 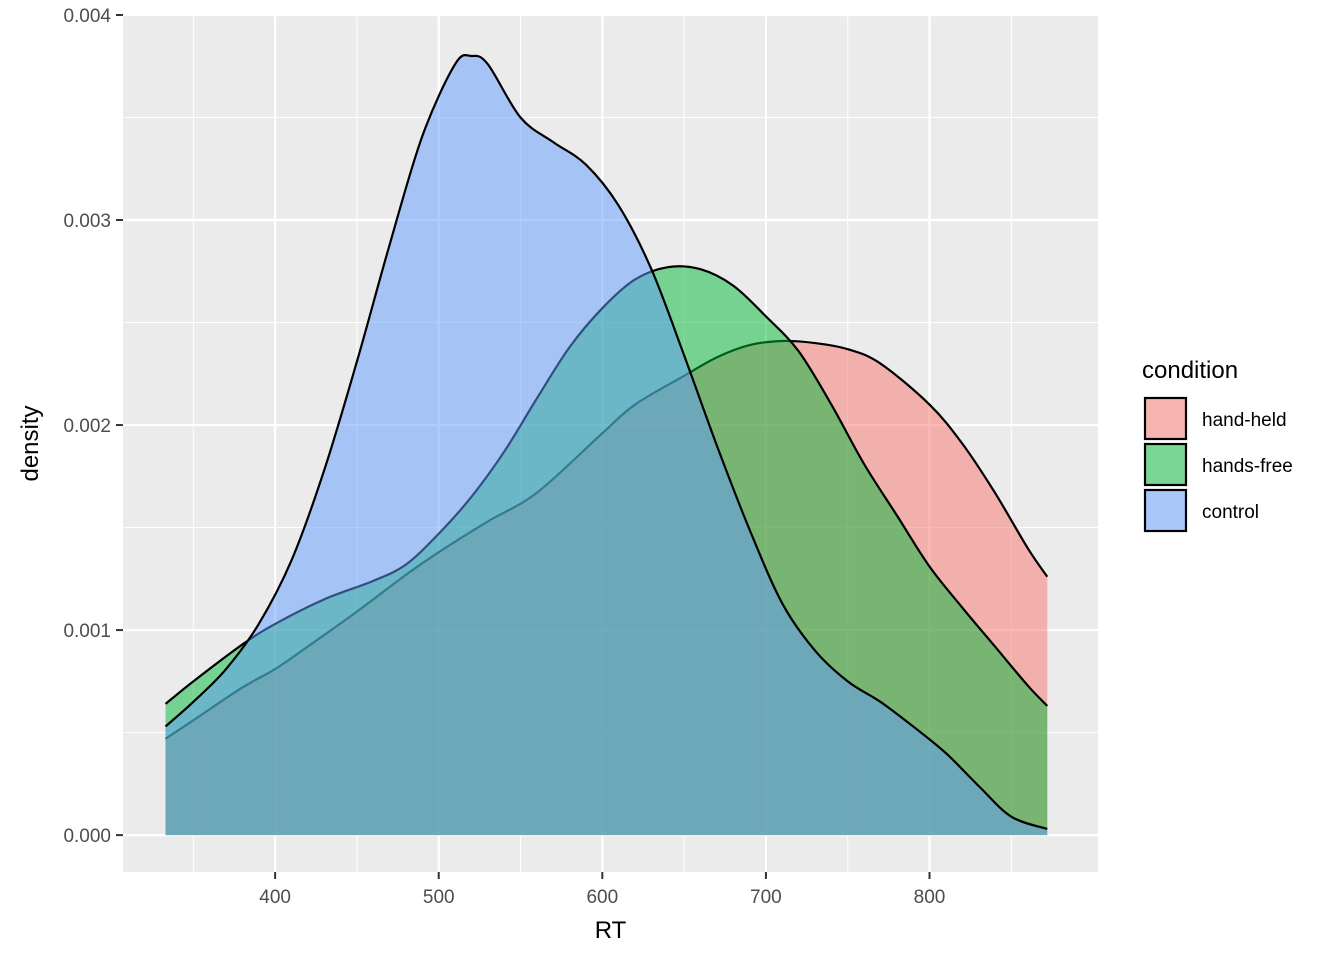 I want to click on y-tick-label: 0.002, so click(x=87, y=426).